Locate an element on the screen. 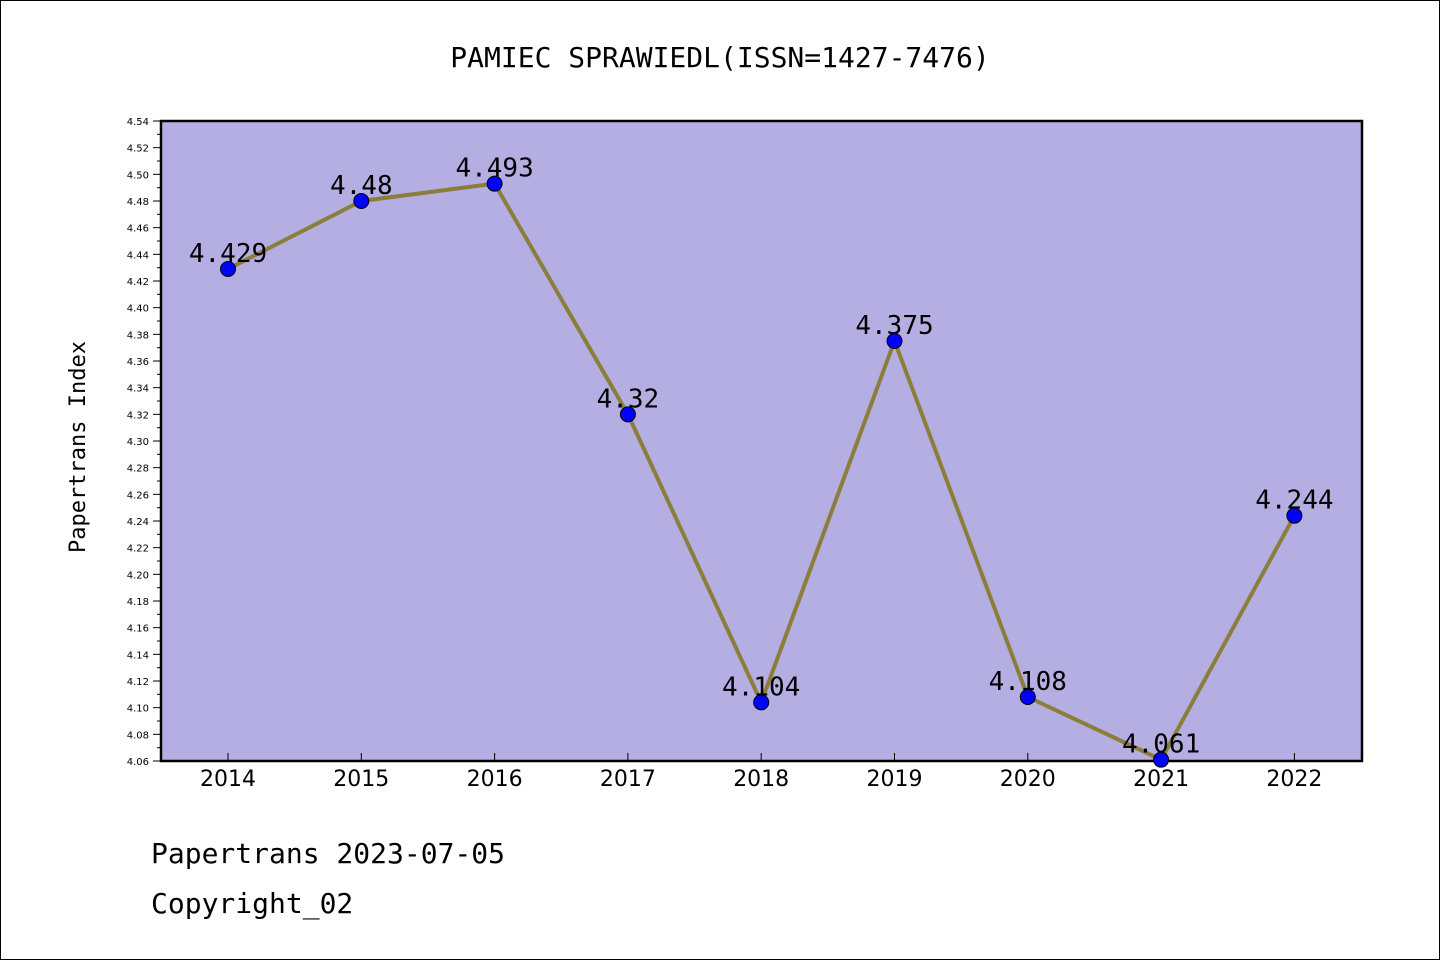 The height and width of the screenshot is (960, 1440). footer-copyright-text: Copyright_02 is located at coordinates (252, 903).